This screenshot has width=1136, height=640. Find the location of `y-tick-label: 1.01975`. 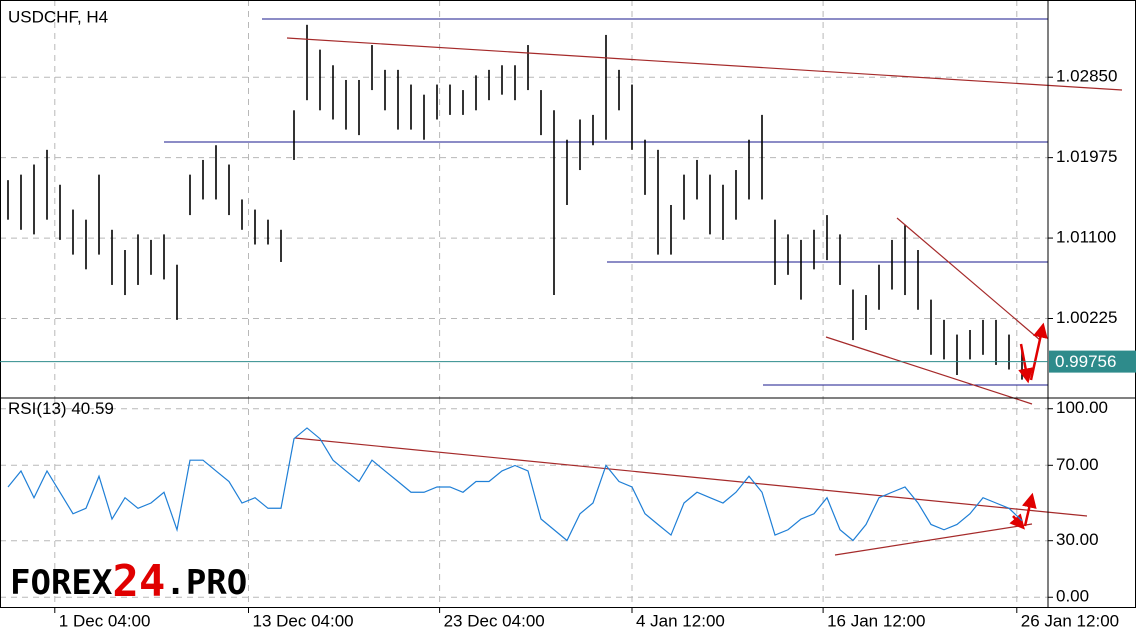

y-tick-label: 1.01975 is located at coordinates (1086, 156).